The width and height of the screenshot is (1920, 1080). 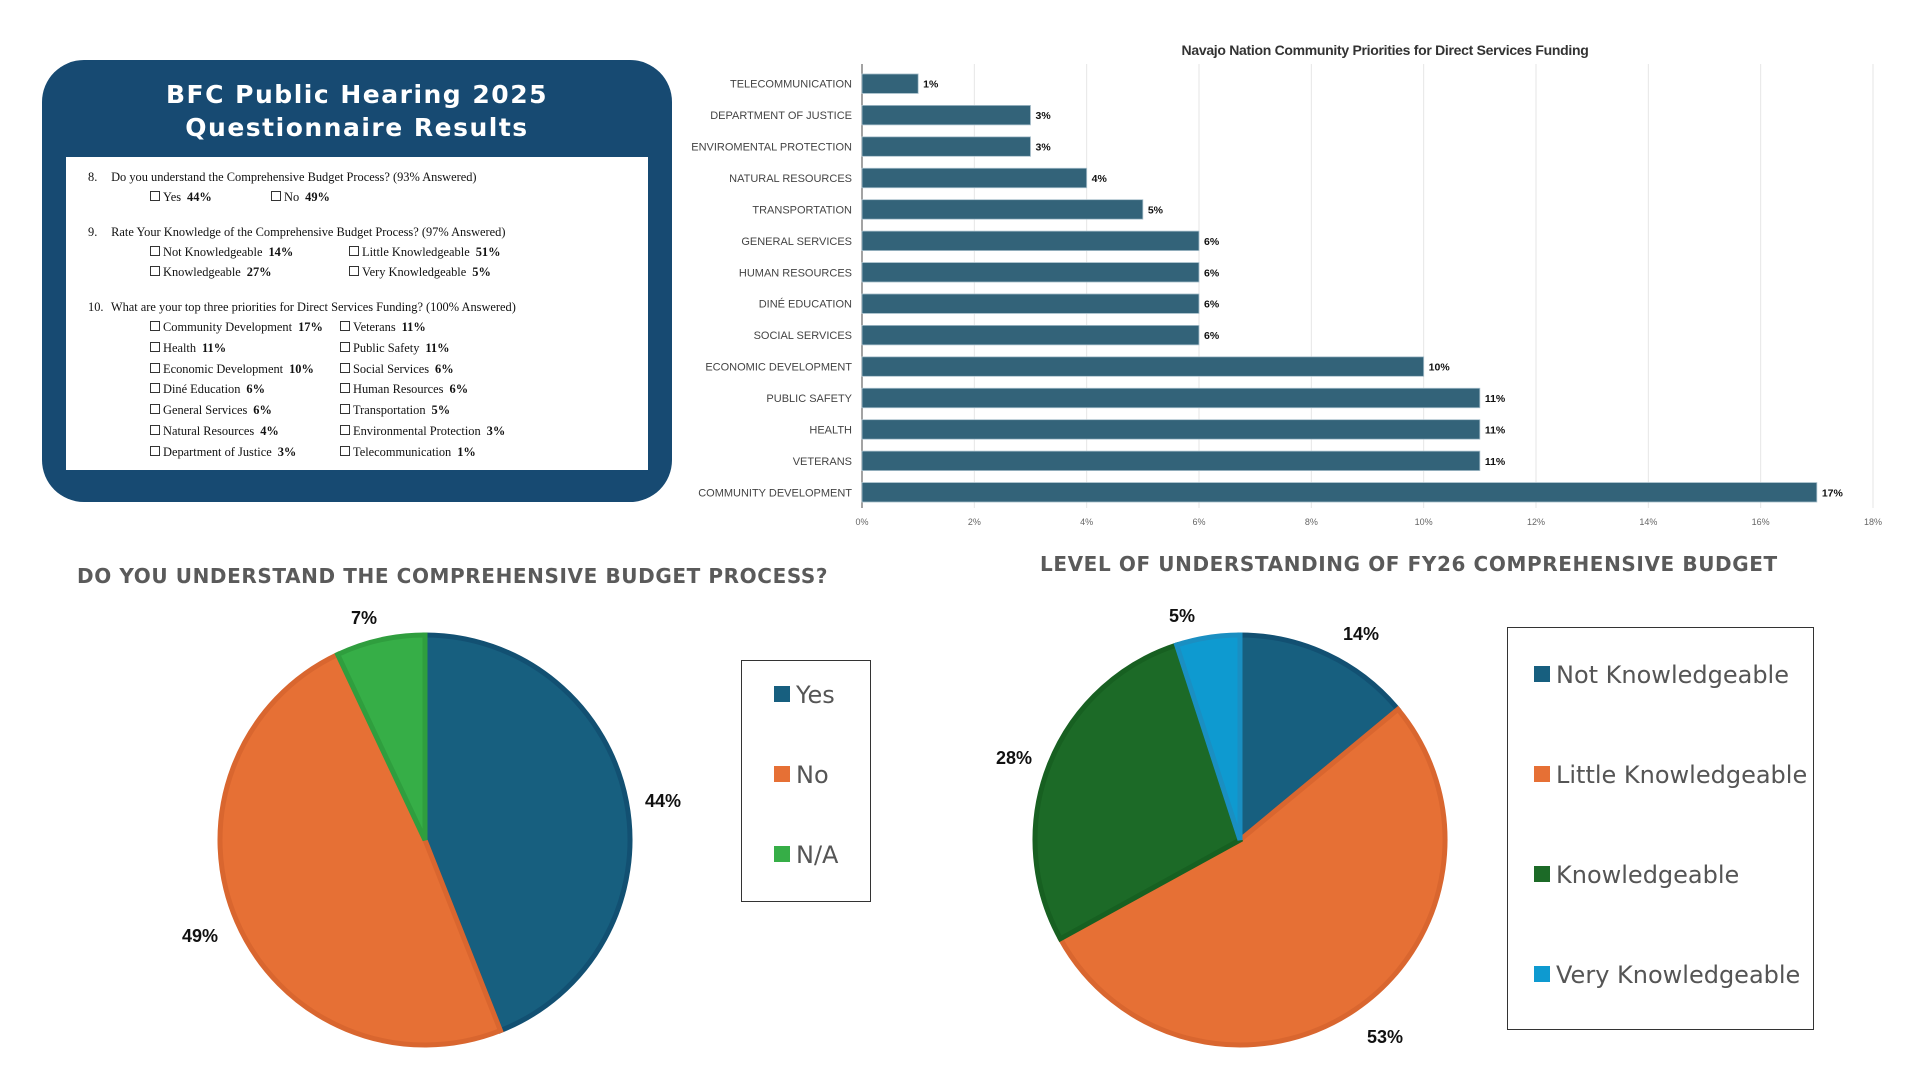 What do you see at coordinates (292, 197) in the screenshot?
I see `option-label: No` at bounding box center [292, 197].